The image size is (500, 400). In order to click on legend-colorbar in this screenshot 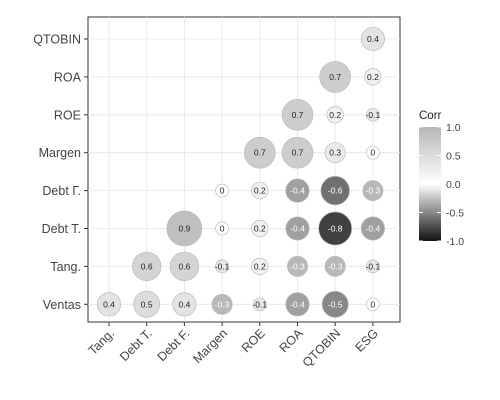, I will do `click(430, 184)`.